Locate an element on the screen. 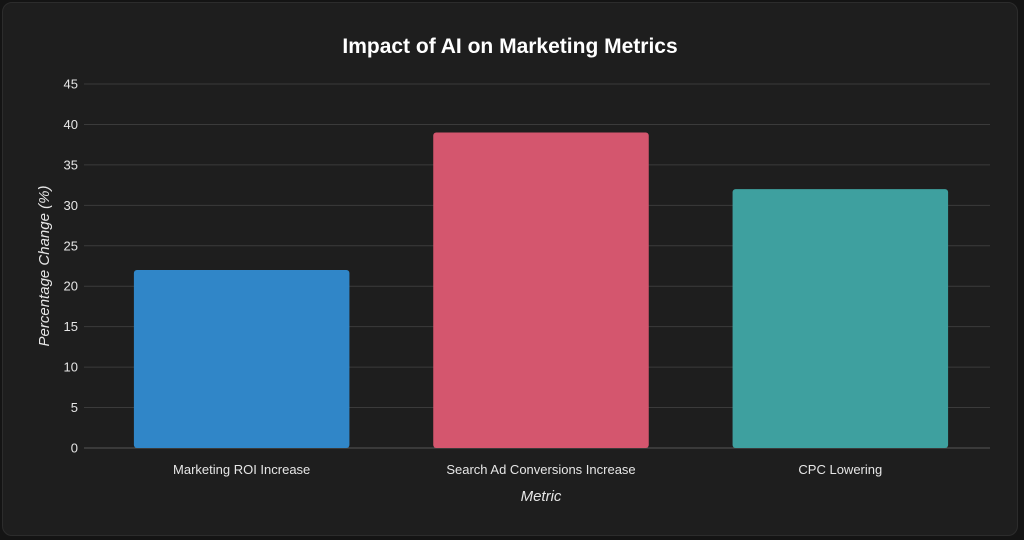  x-tick-label: Marketing ROI Increase is located at coordinates (241, 469).